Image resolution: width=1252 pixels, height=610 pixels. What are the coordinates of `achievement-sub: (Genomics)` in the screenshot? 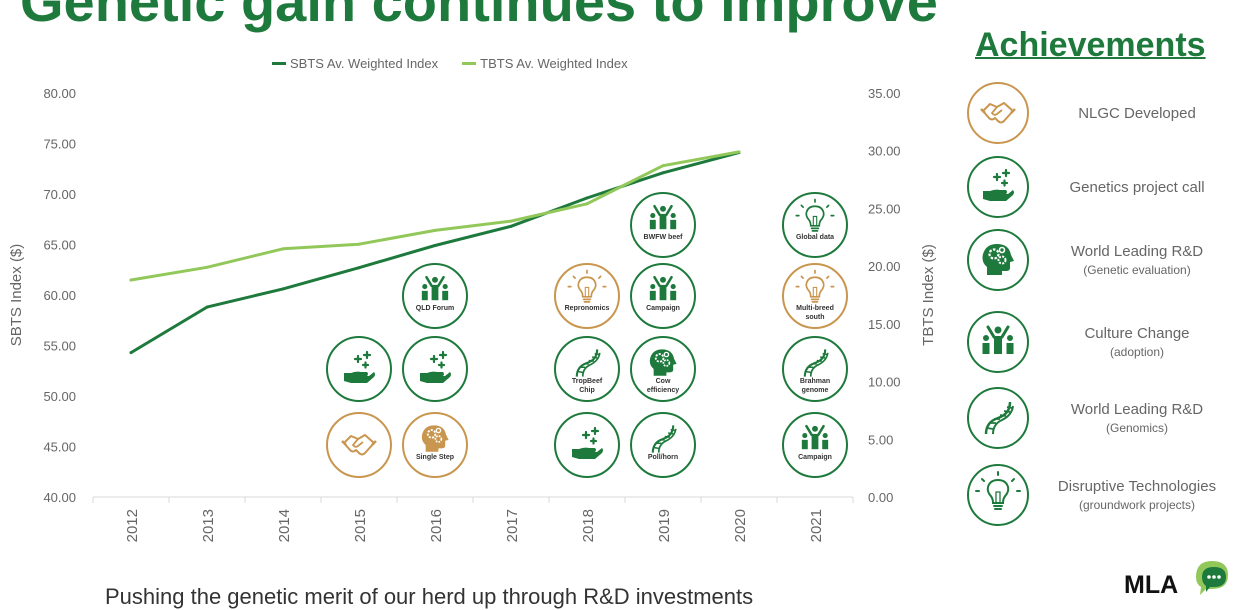 It's located at (1136, 428).